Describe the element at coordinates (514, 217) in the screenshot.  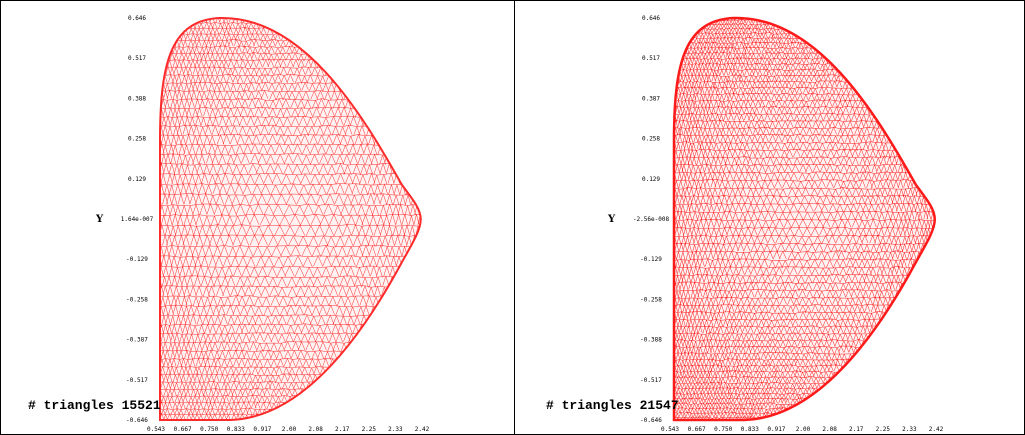
I see `panel-divider` at that location.